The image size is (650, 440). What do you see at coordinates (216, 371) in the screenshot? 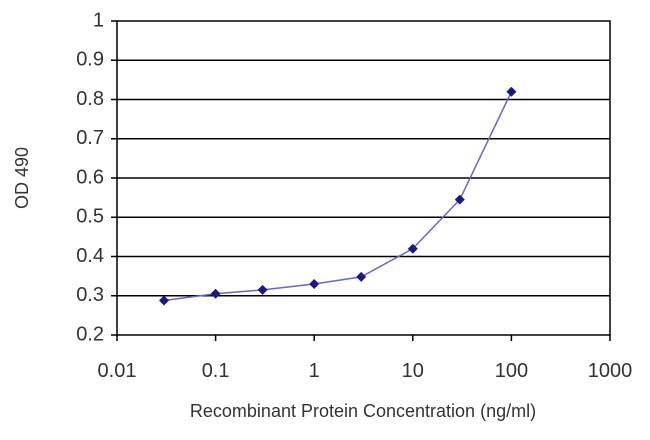
I see `x-tick-label: 0.1` at bounding box center [216, 371].